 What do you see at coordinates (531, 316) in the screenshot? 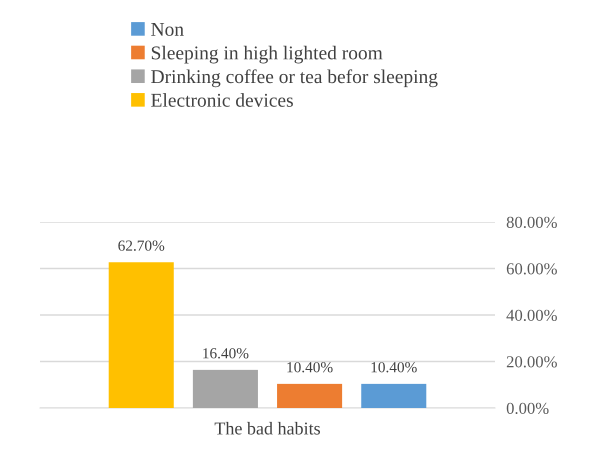
I see `y-tick-label: 40.00%` at bounding box center [531, 316].